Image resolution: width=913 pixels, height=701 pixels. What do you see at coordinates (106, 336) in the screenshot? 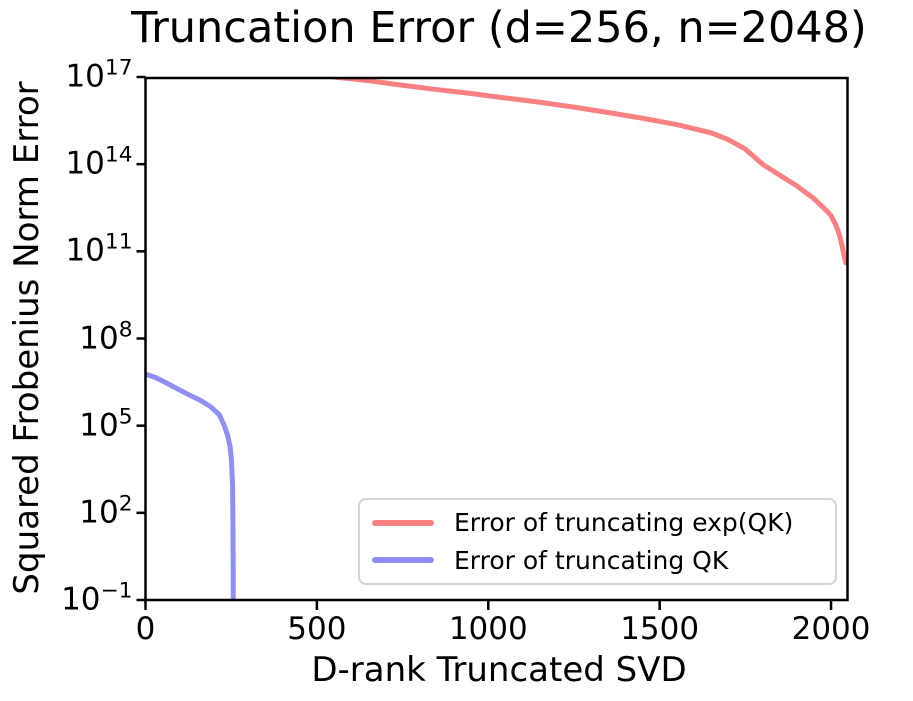
I see `y-tick-label-1e8: 10⁸` at bounding box center [106, 336].